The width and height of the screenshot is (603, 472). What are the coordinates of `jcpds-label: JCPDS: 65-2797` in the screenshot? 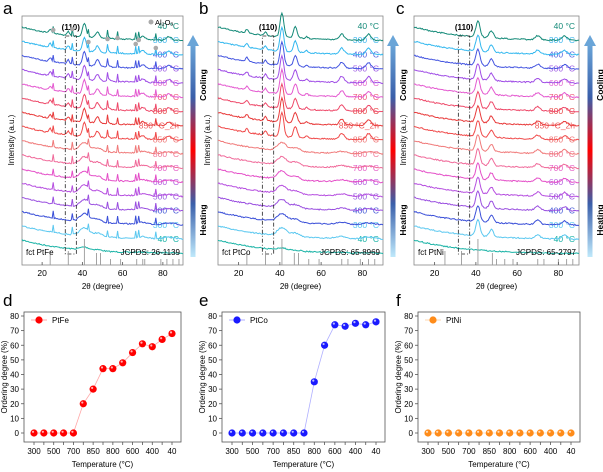 It's located at (546, 252).